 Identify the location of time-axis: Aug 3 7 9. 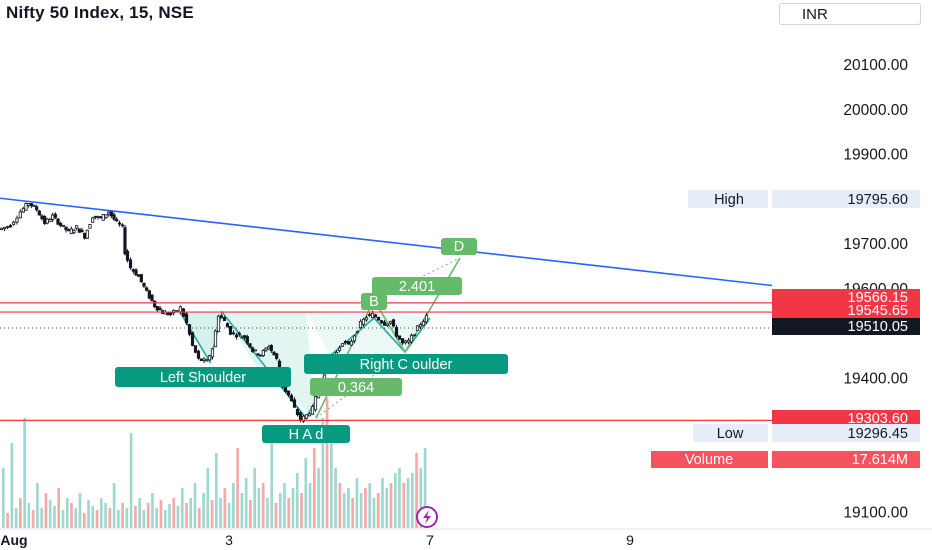
(317, 540).